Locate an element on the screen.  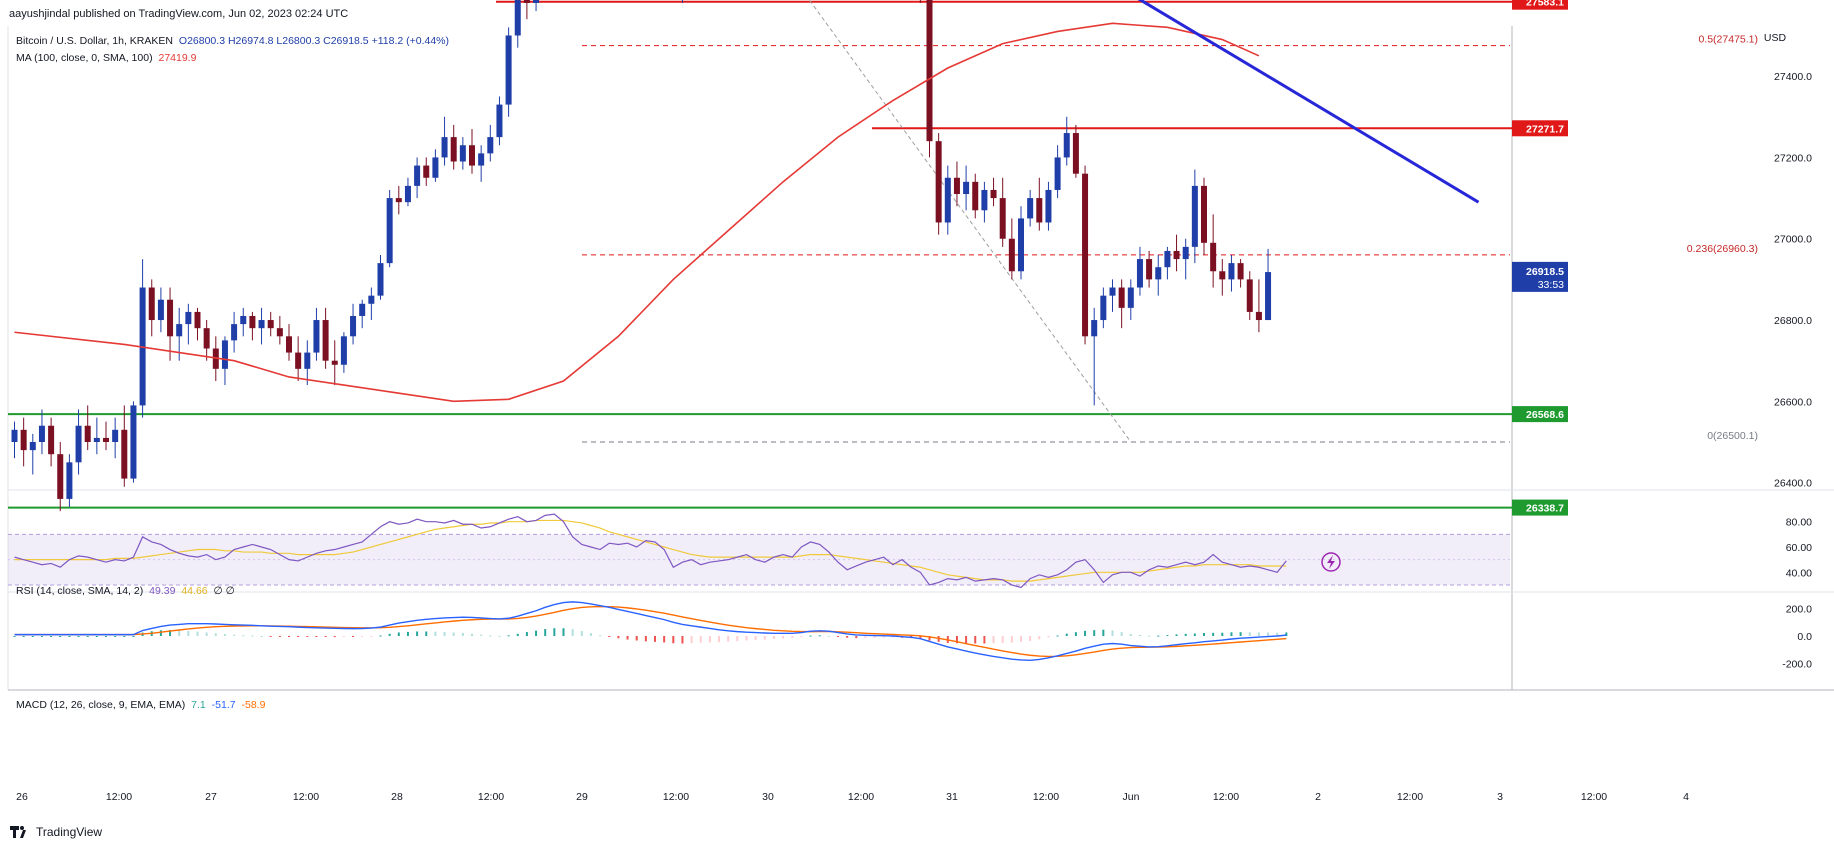
level-price-label: 26568.6 is located at coordinates (1545, 415).